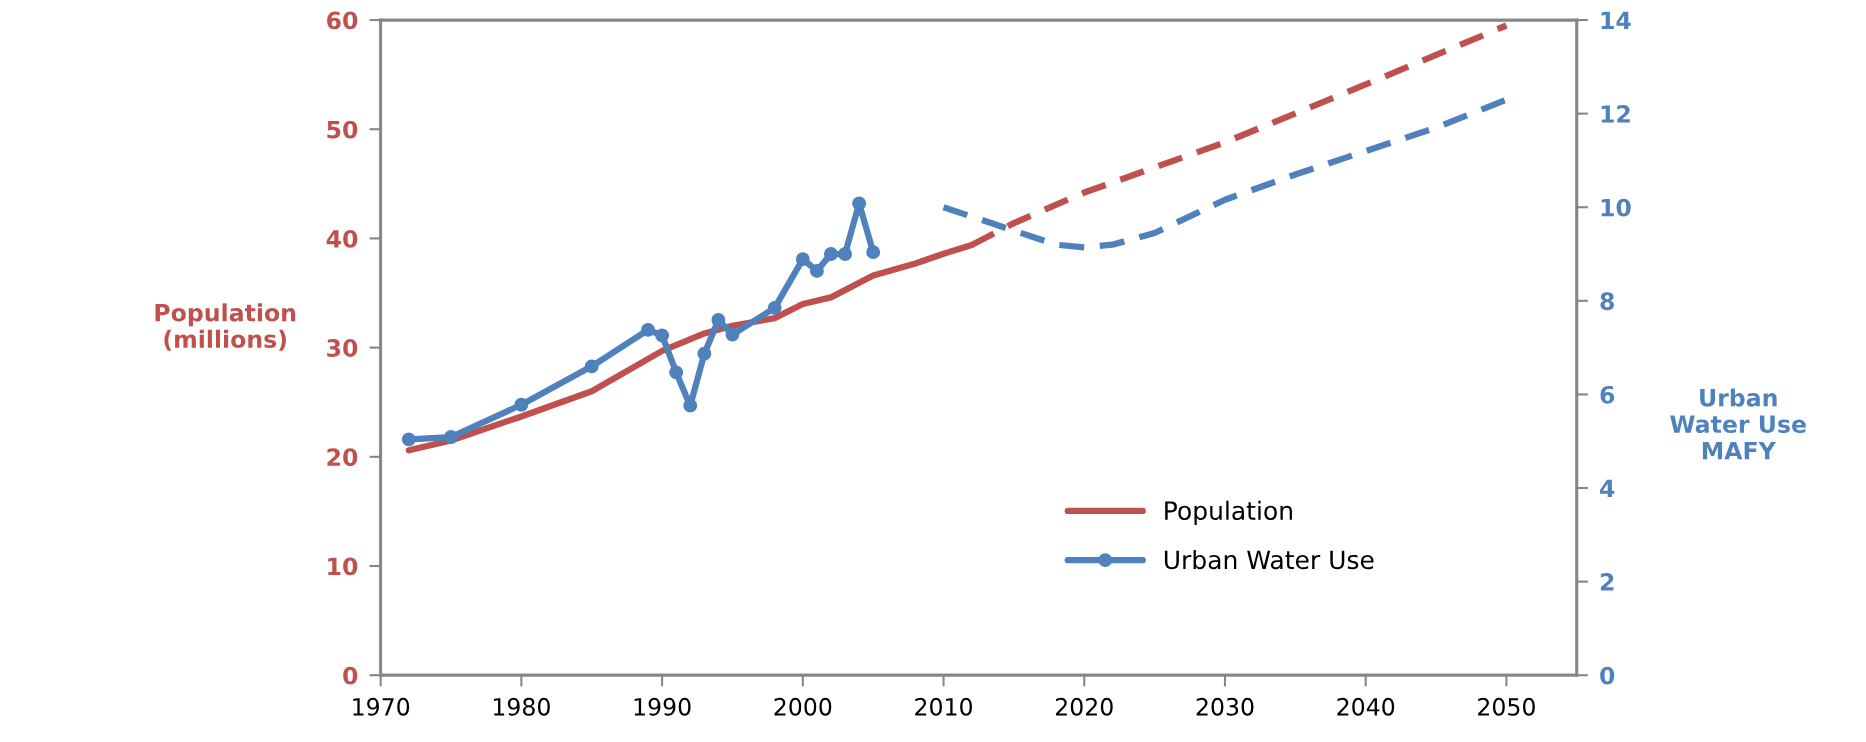  Describe the element at coordinates (1366, 706) in the screenshot. I see `x-tick-label: 2040` at that location.